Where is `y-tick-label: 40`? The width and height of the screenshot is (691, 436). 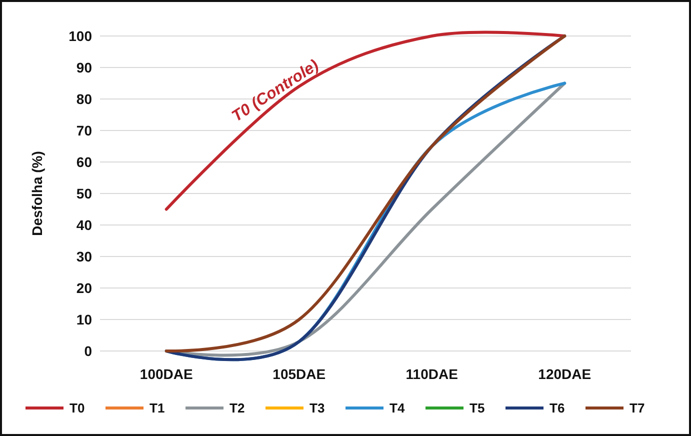 y-tick-label: 40 is located at coordinates (84, 224).